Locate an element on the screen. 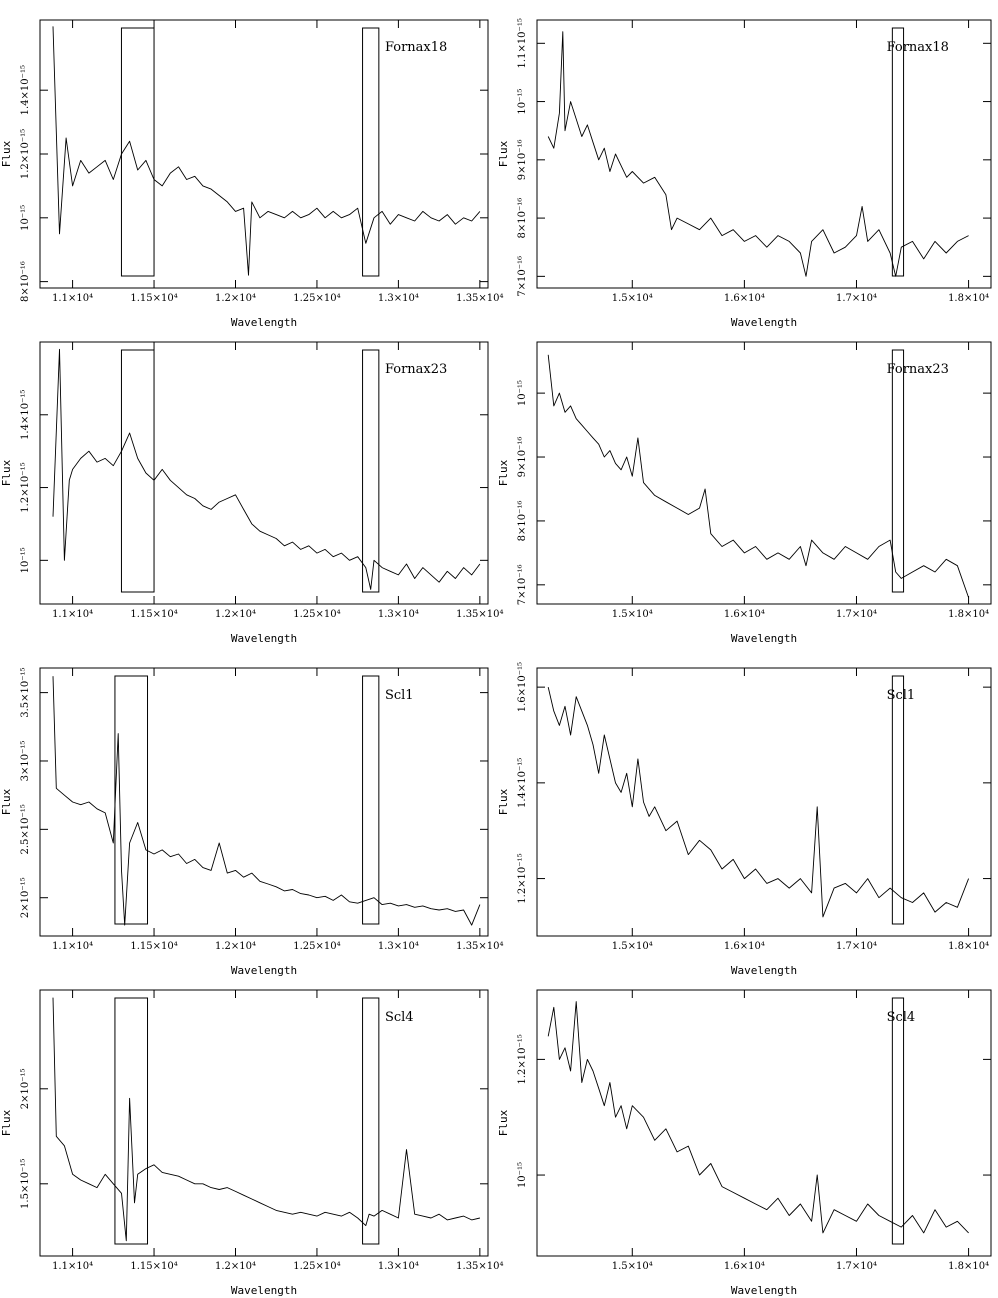 The image size is (998, 1298). y-tick-label: 1.5×10⁻¹⁵ is located at coordinates (25, 1184).